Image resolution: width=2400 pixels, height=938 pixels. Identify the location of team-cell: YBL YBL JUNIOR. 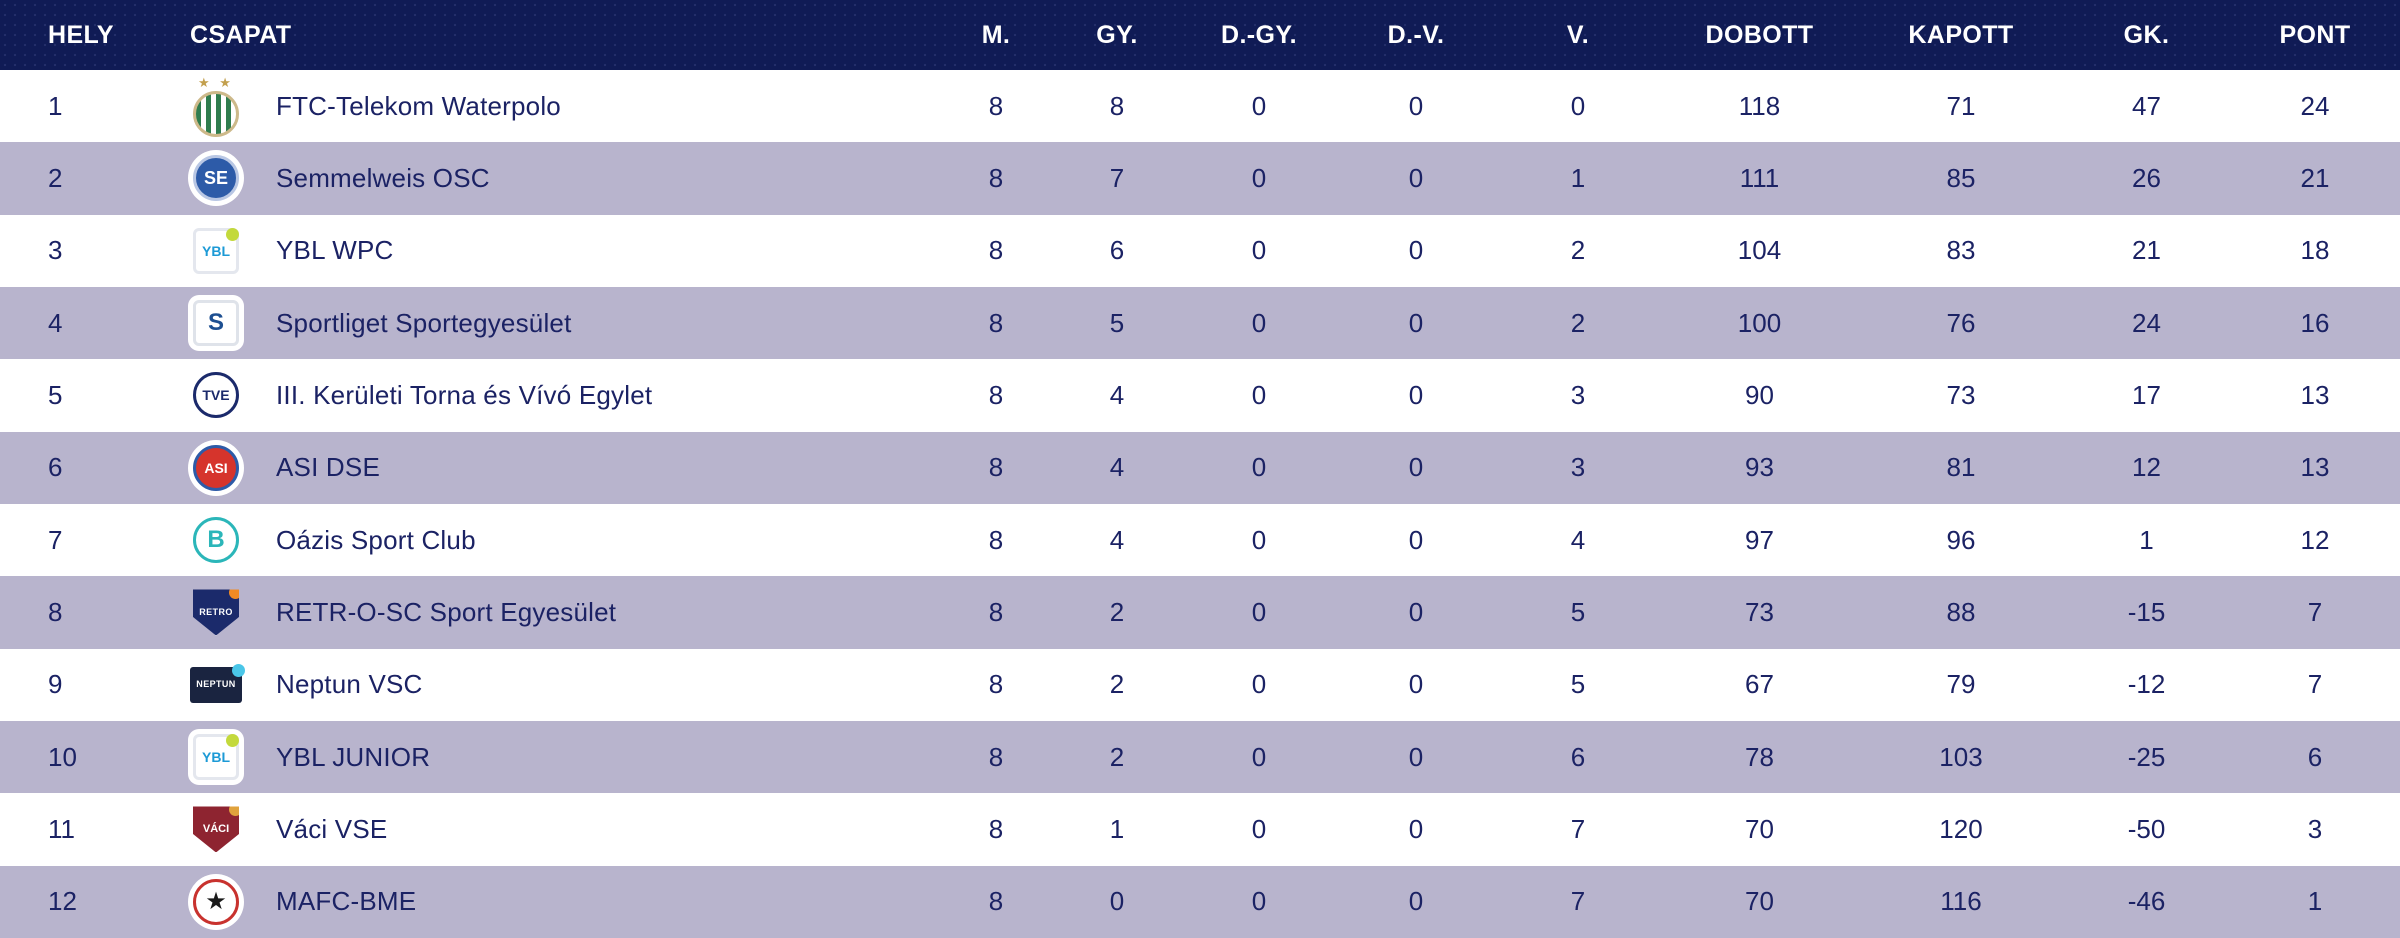
(523, 757).